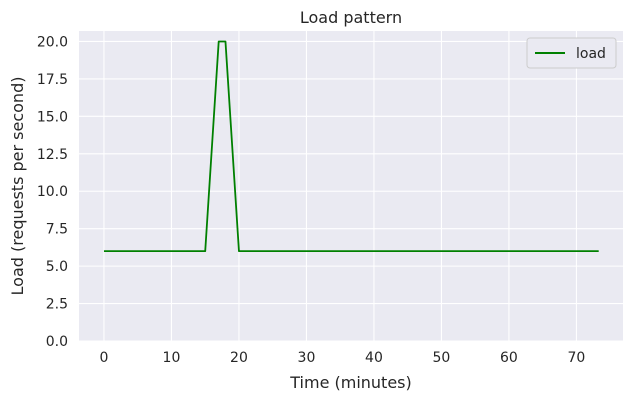  Describe the element at coordinates (577, 358) in the screenshot. I see `x-tick-label: 70` at that location.